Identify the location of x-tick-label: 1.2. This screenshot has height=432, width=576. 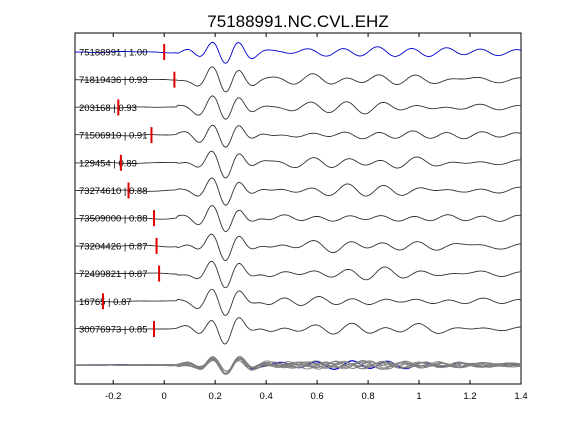
(469, 396).